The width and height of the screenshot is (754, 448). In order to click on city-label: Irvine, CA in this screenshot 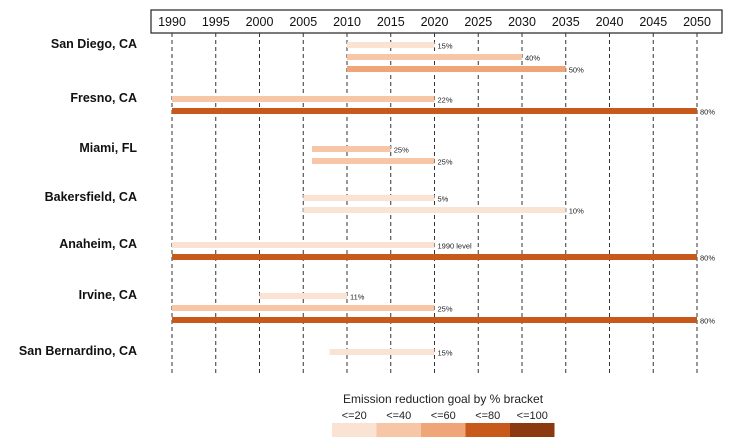, I will do `click(108, 295)`.